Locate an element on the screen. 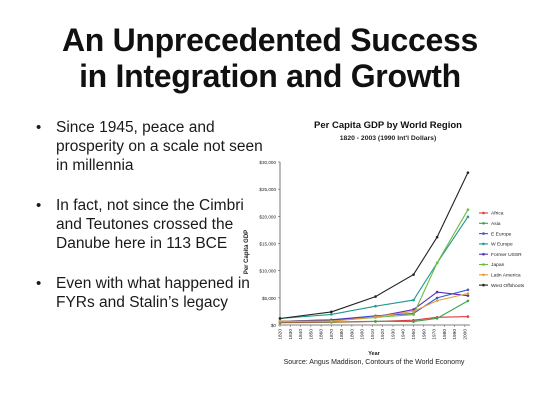 The width and height of the screenshot is (540, 405). y-tick-label: $5,000 is located at coordinates (269, 298).